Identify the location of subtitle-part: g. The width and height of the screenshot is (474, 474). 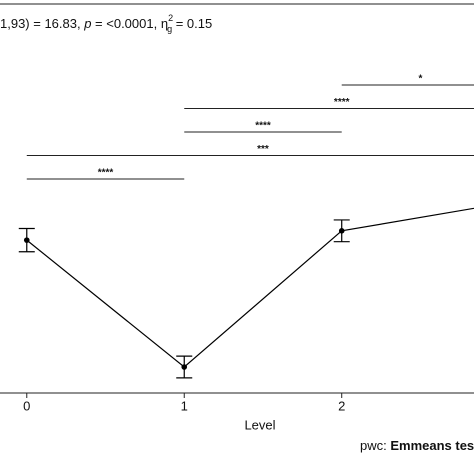
(169, 29).